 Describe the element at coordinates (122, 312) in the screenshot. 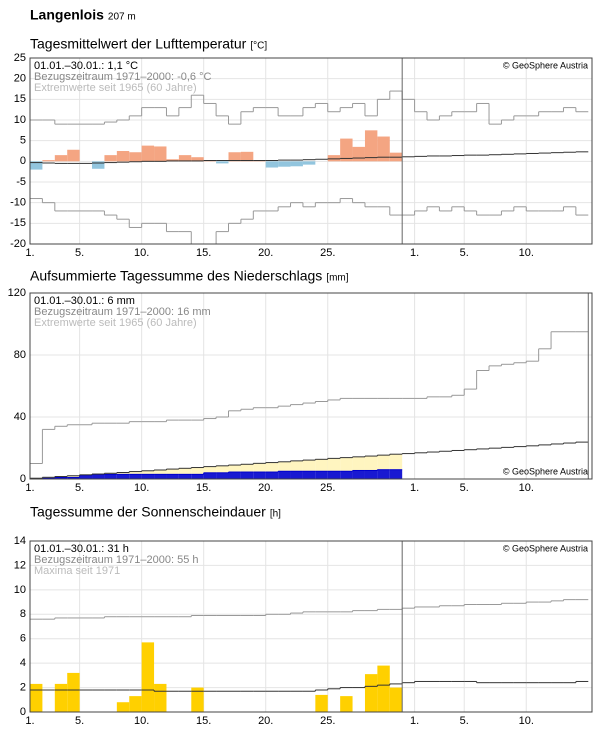

I see `legend-entry: Bezugszeitraum 1971–2000: 16 mm` at that location.